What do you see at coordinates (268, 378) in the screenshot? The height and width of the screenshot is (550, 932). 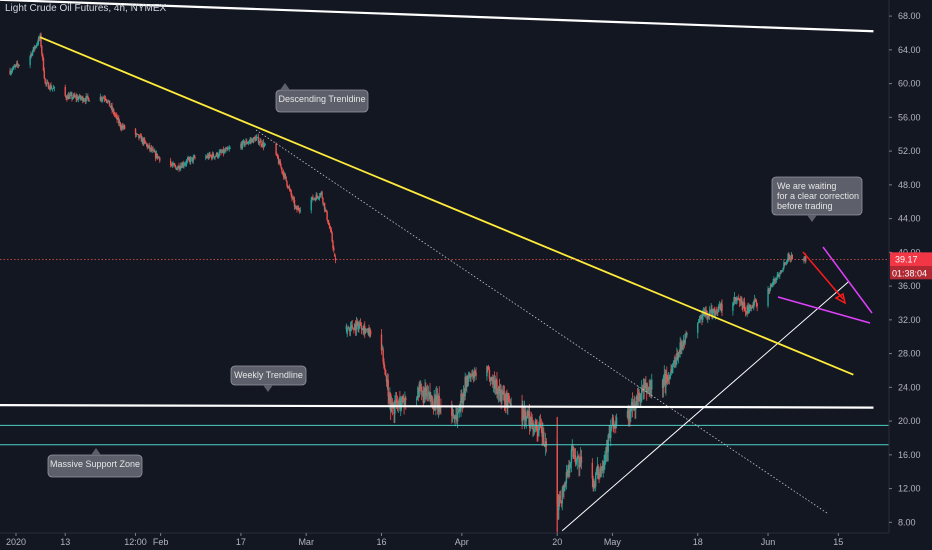 I see `annotation-weekly: Weekly Trendline` at bounding box center [268, 378].